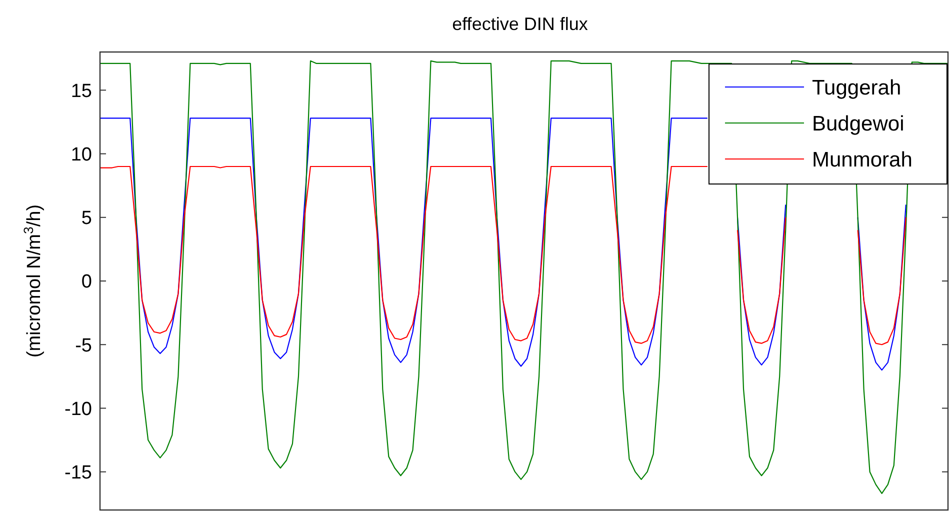 This screenshot has height=513, width=950. I want to click on y-tick-label: 5, so click(86, 219).